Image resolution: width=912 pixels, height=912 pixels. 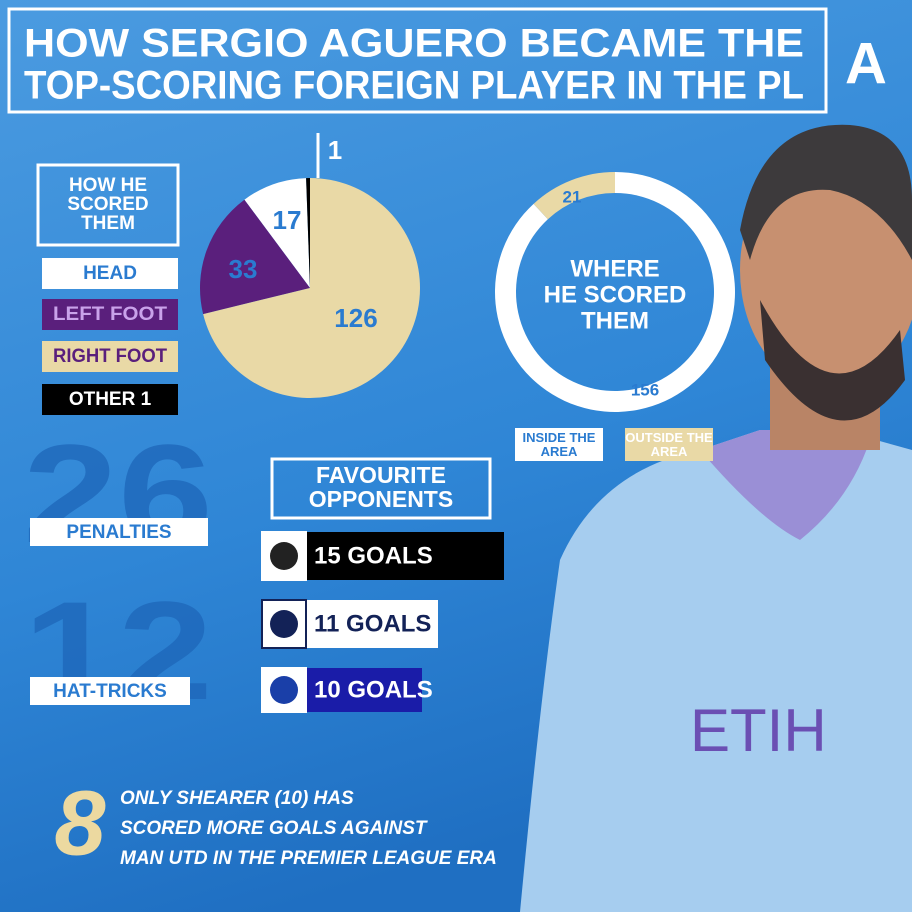 What do you see at coordinates (381, 475) in the screenshot?
I see `opponents-title-line: FAVOURITE` at bounding box center [381, 475].